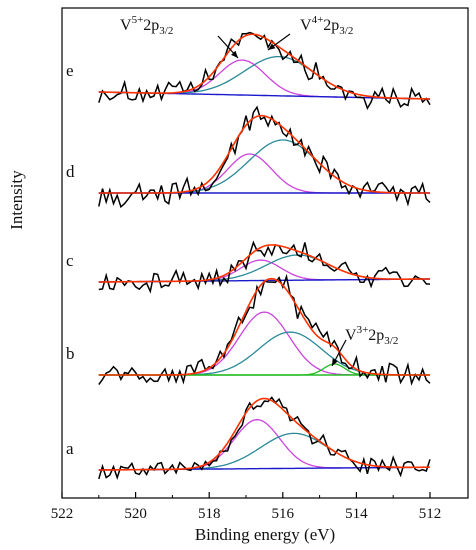 This screenshot has width=476, height=550. I want to click on x-tick-label-512: 512, so click(430, 514).